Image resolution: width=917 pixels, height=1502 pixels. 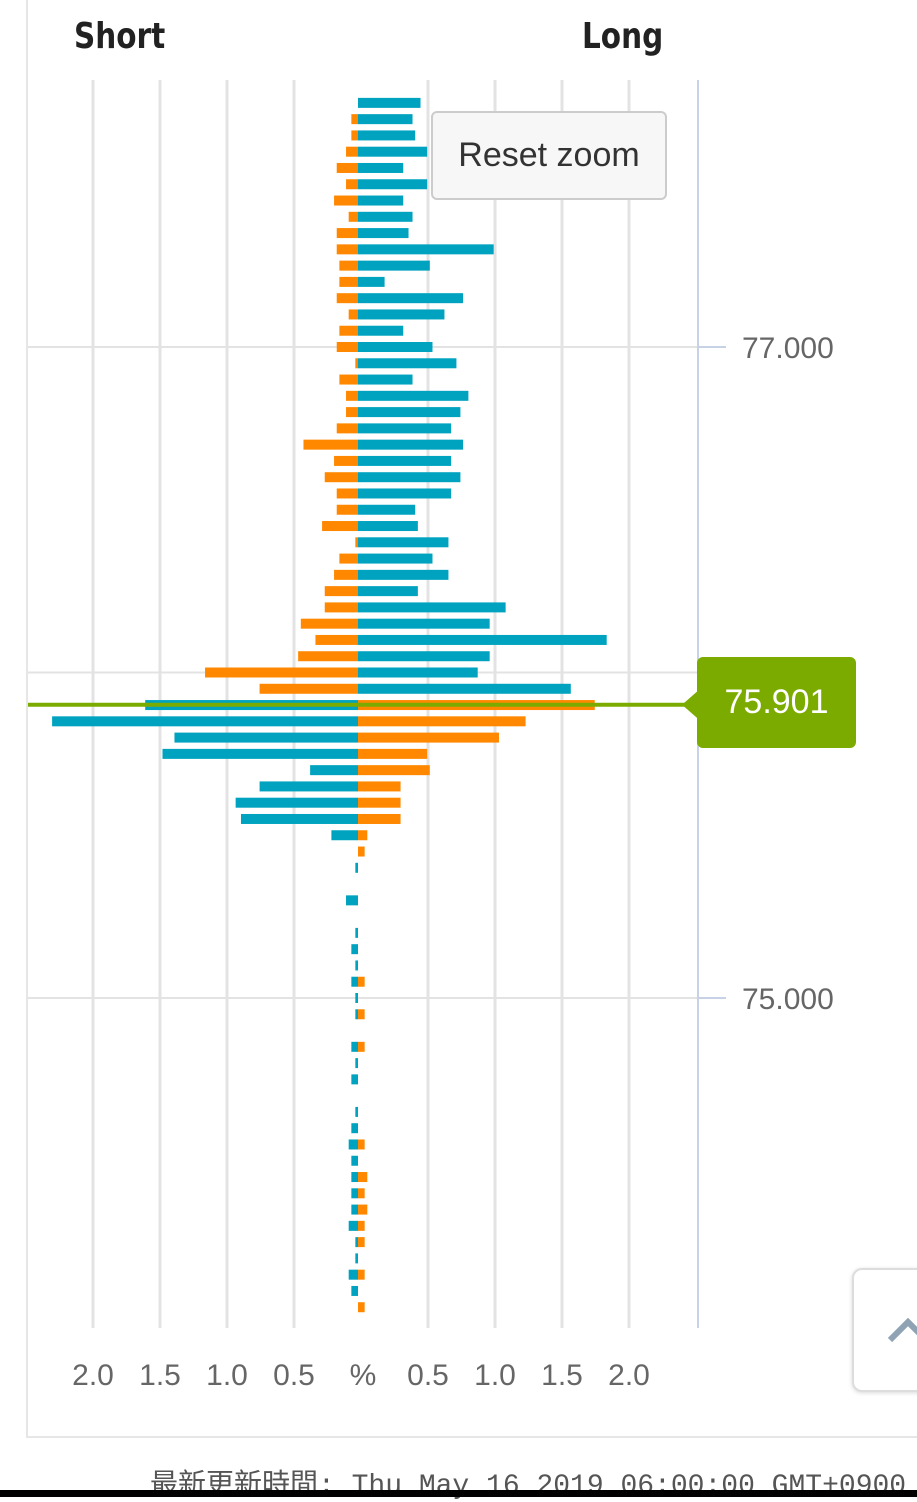 What do you see at coordinates (227, 1375) in the screenshot?
I see `x-tick-label: 1.0` at bounding box center [227, 1375].